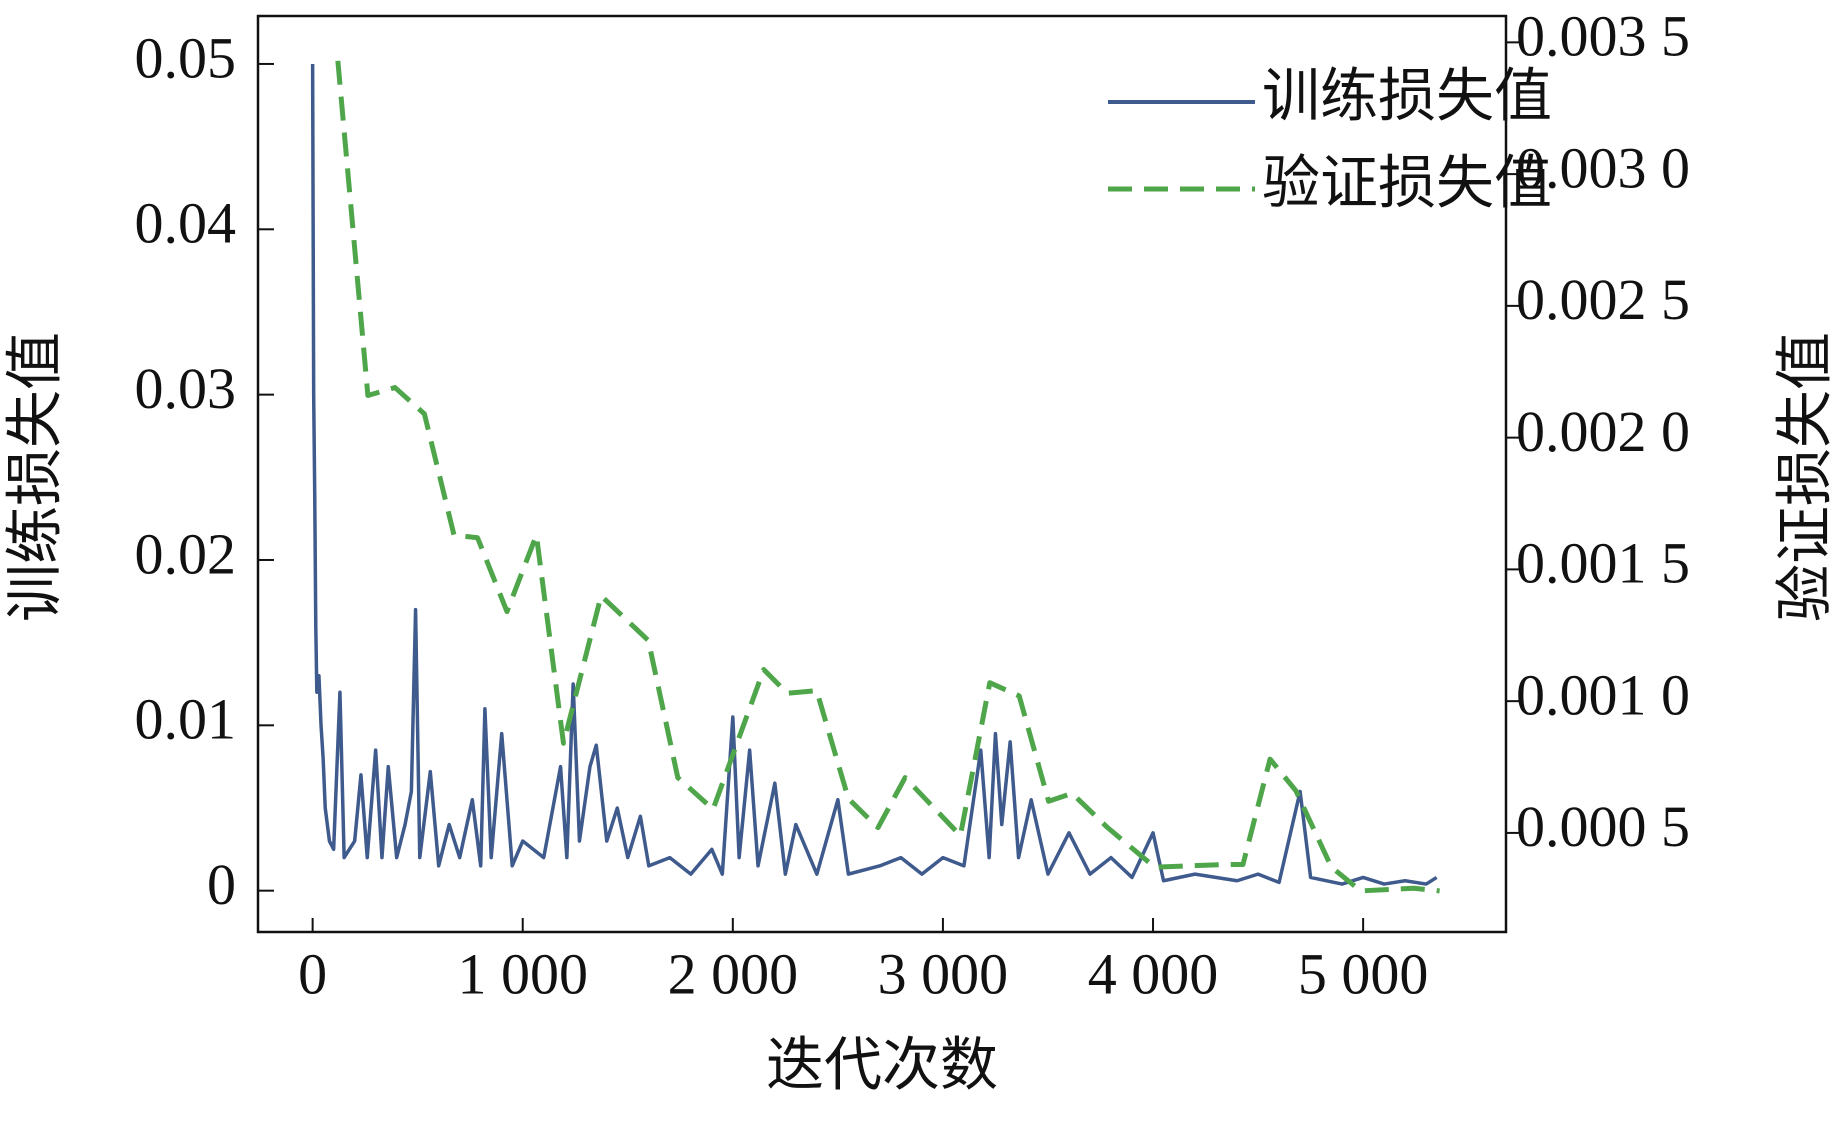  I want to click on x-tick-label: 1 000, so click(522, 973).